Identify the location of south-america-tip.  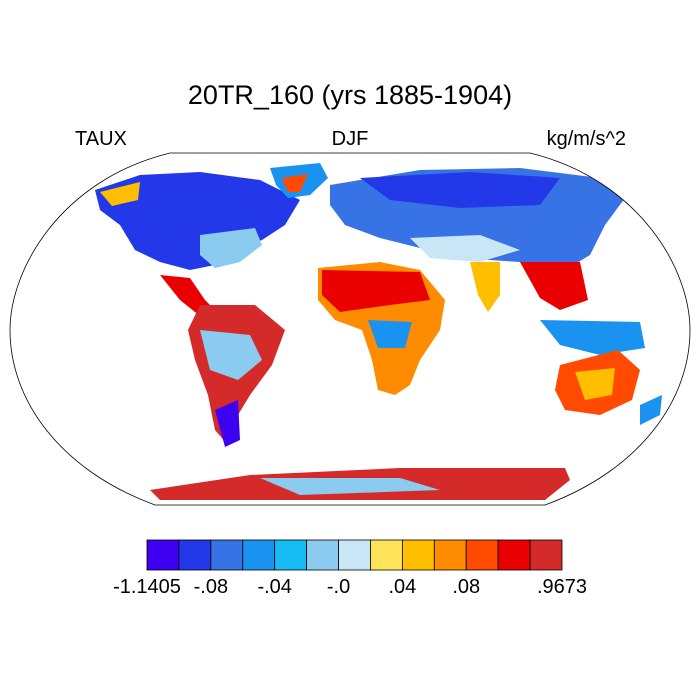
(227, 423).